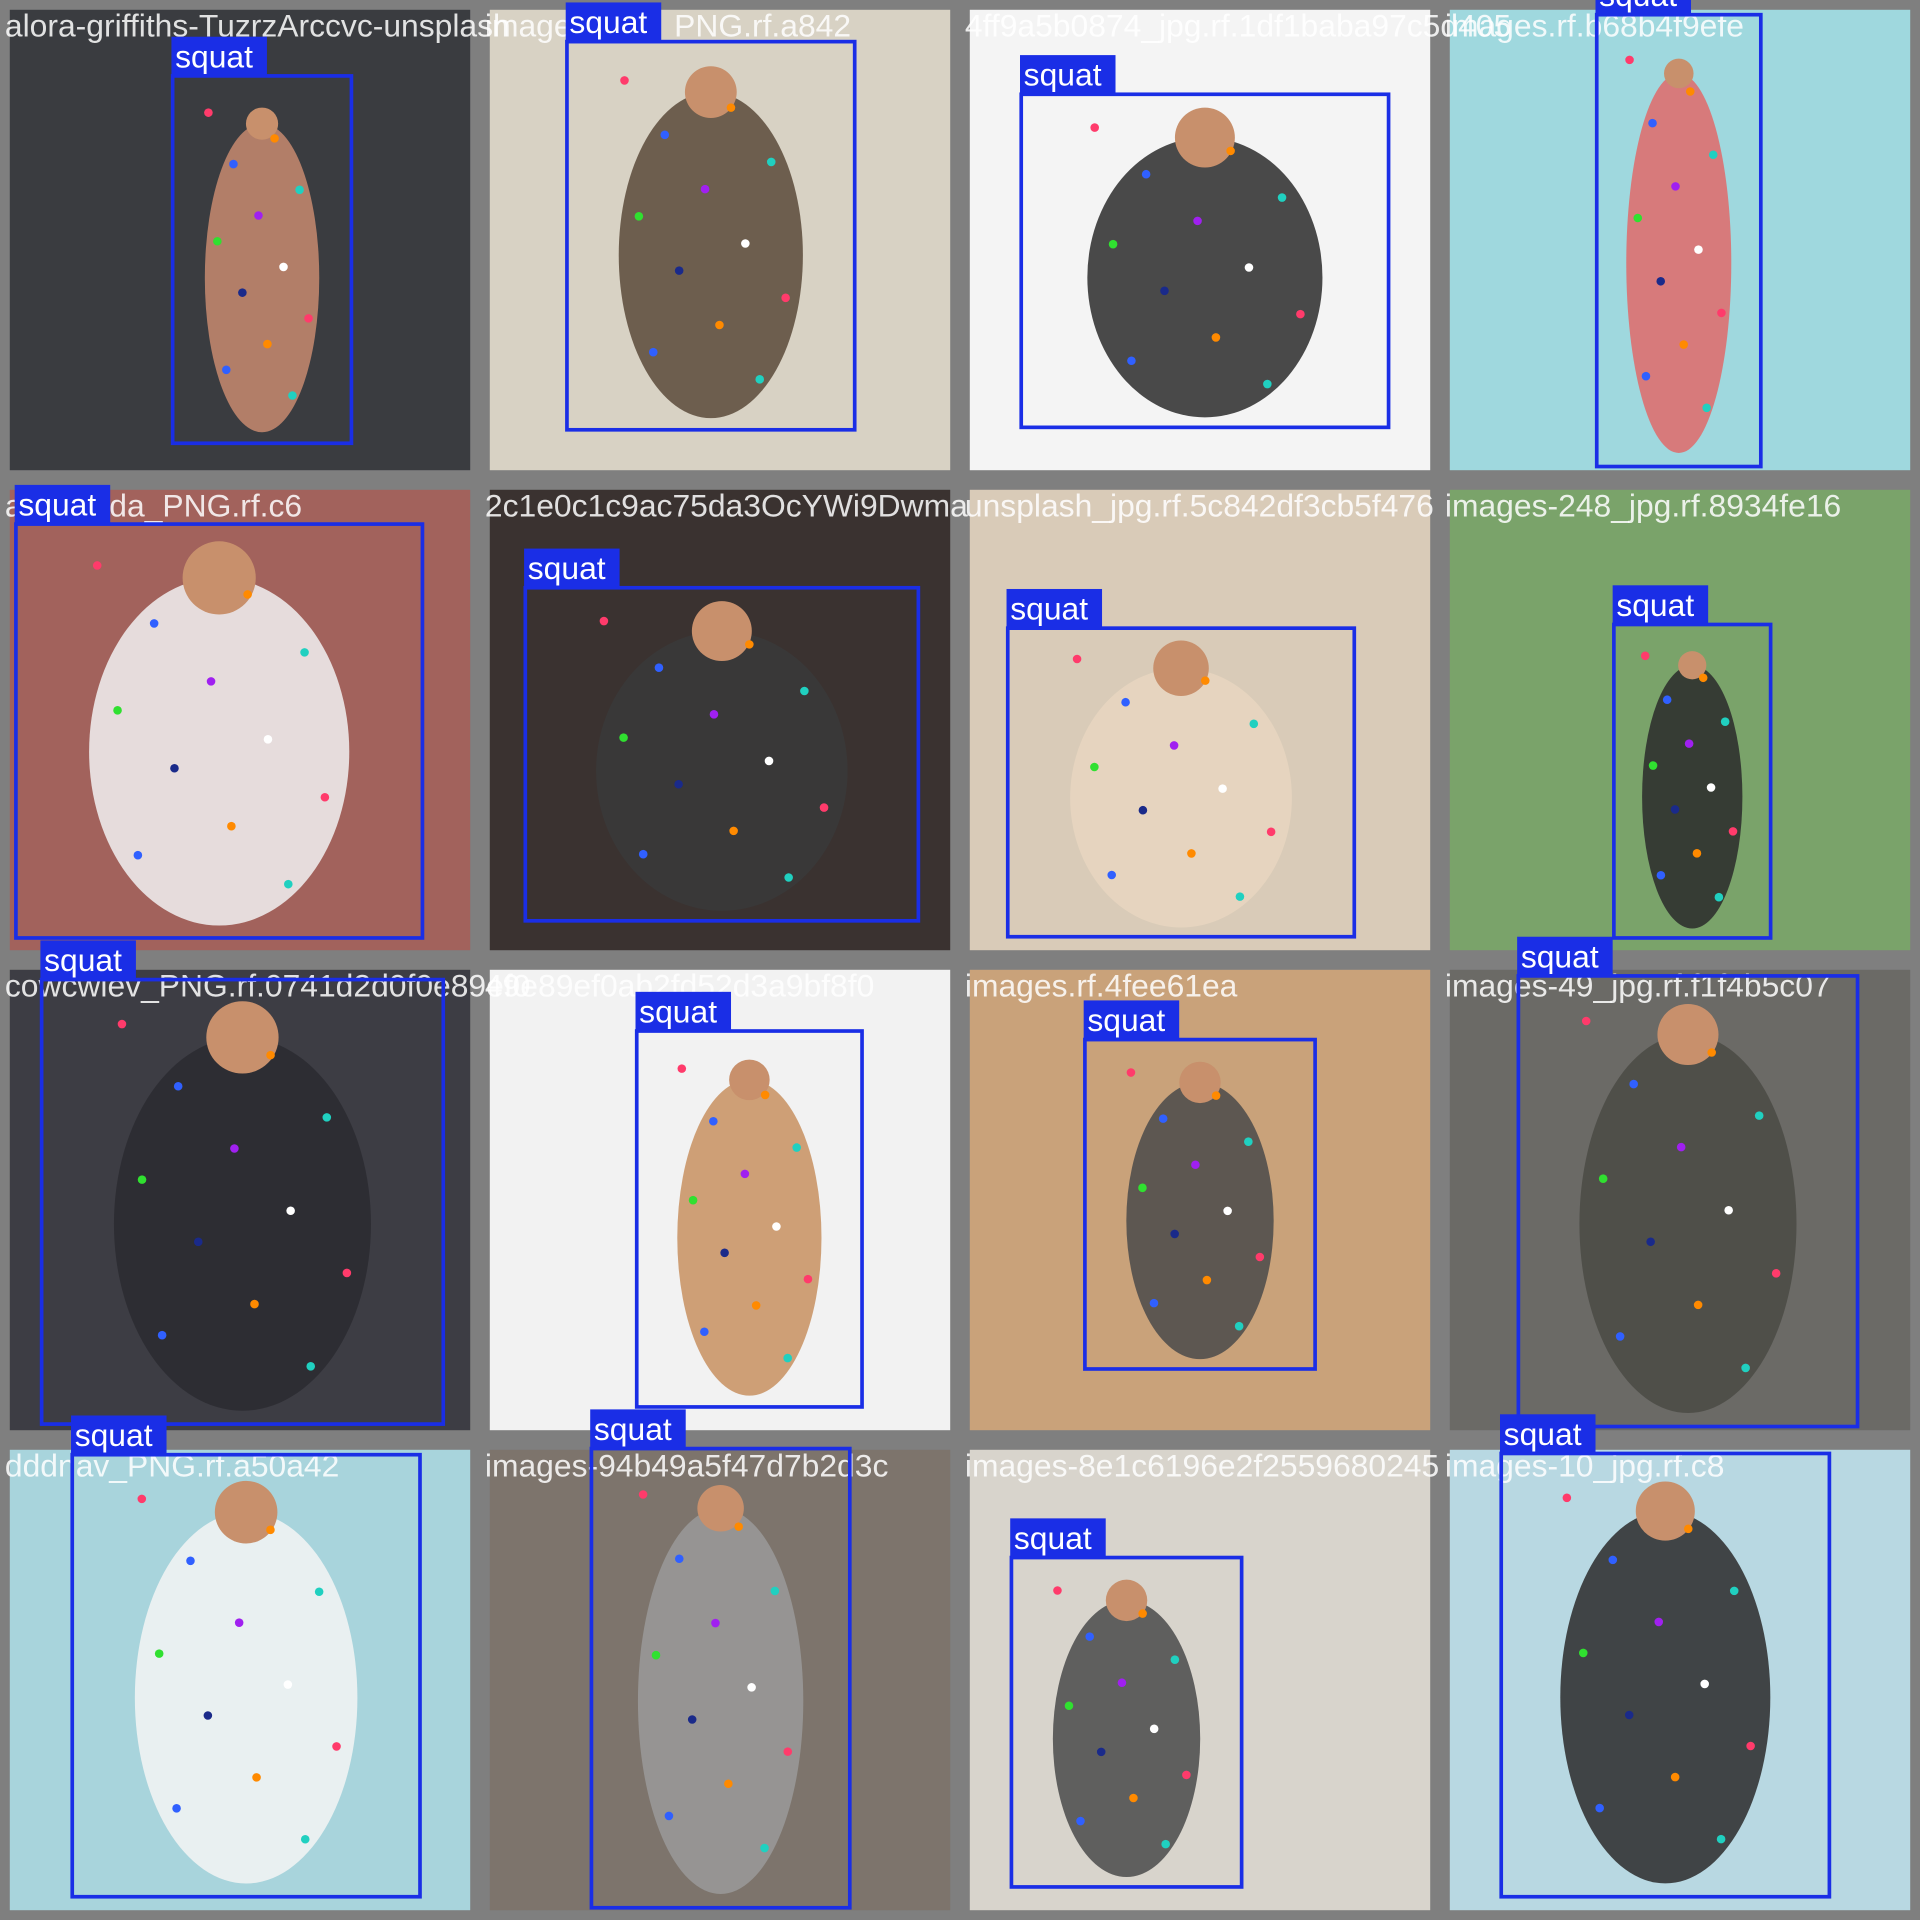 This screenshot has width=1920, height=1920. Describe the element at coordinates (1238, 26) in the screenshot. I see `filename: 4ff9a5b0874_jpg.rf.1df1baba97c5d405` at that location.